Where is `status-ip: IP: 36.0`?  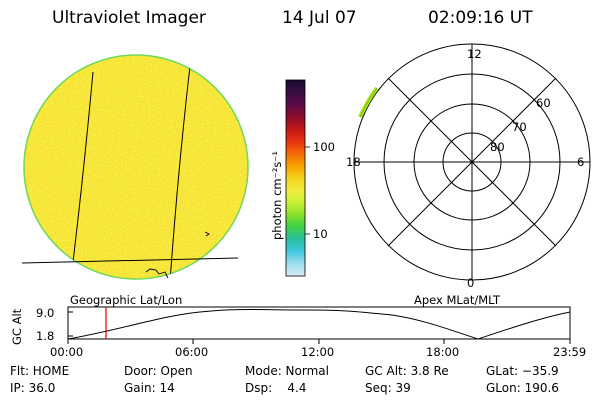 status-ip: IP: 36.0 is located at coordinates (33, 388).